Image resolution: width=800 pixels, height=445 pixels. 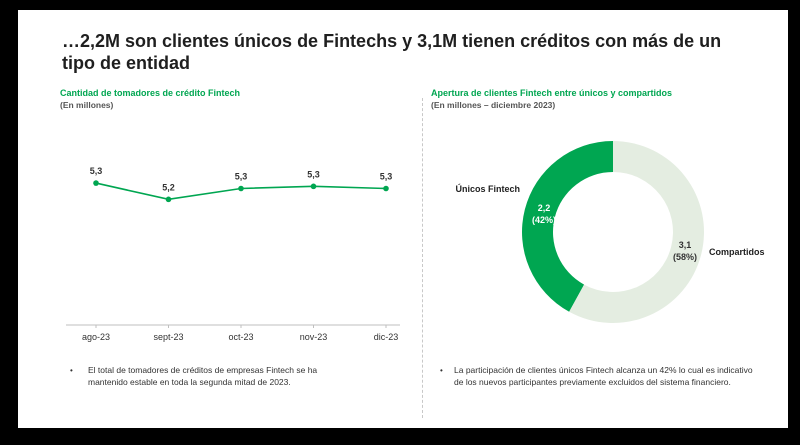 I want to click on x-tick-label-ago-23: ago-23, so click(x=96, y=337).